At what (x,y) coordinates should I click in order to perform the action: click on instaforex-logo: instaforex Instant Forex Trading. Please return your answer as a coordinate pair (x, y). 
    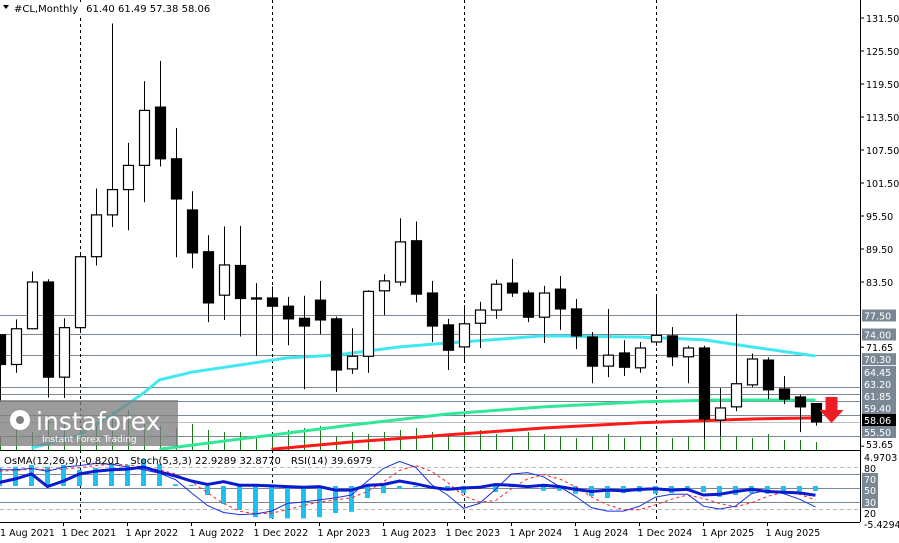
    Looking at the image, I should click on (89, 423).